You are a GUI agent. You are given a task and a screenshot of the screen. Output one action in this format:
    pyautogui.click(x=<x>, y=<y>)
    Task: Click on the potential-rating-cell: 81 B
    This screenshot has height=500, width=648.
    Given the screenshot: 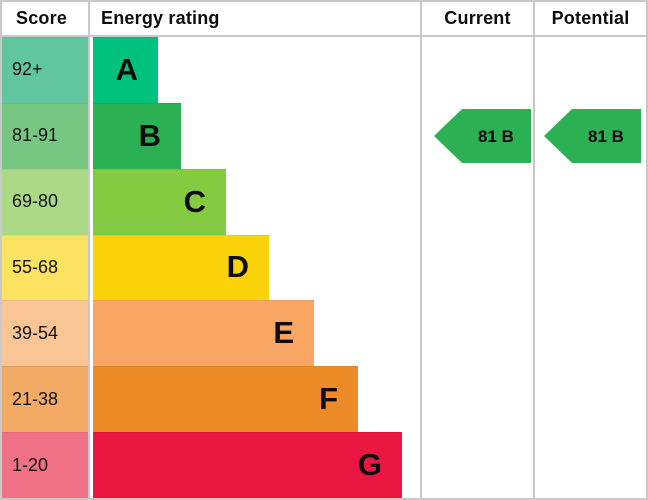 What is the action you would take?
    pyautogui.click(x=590, y=136)
    